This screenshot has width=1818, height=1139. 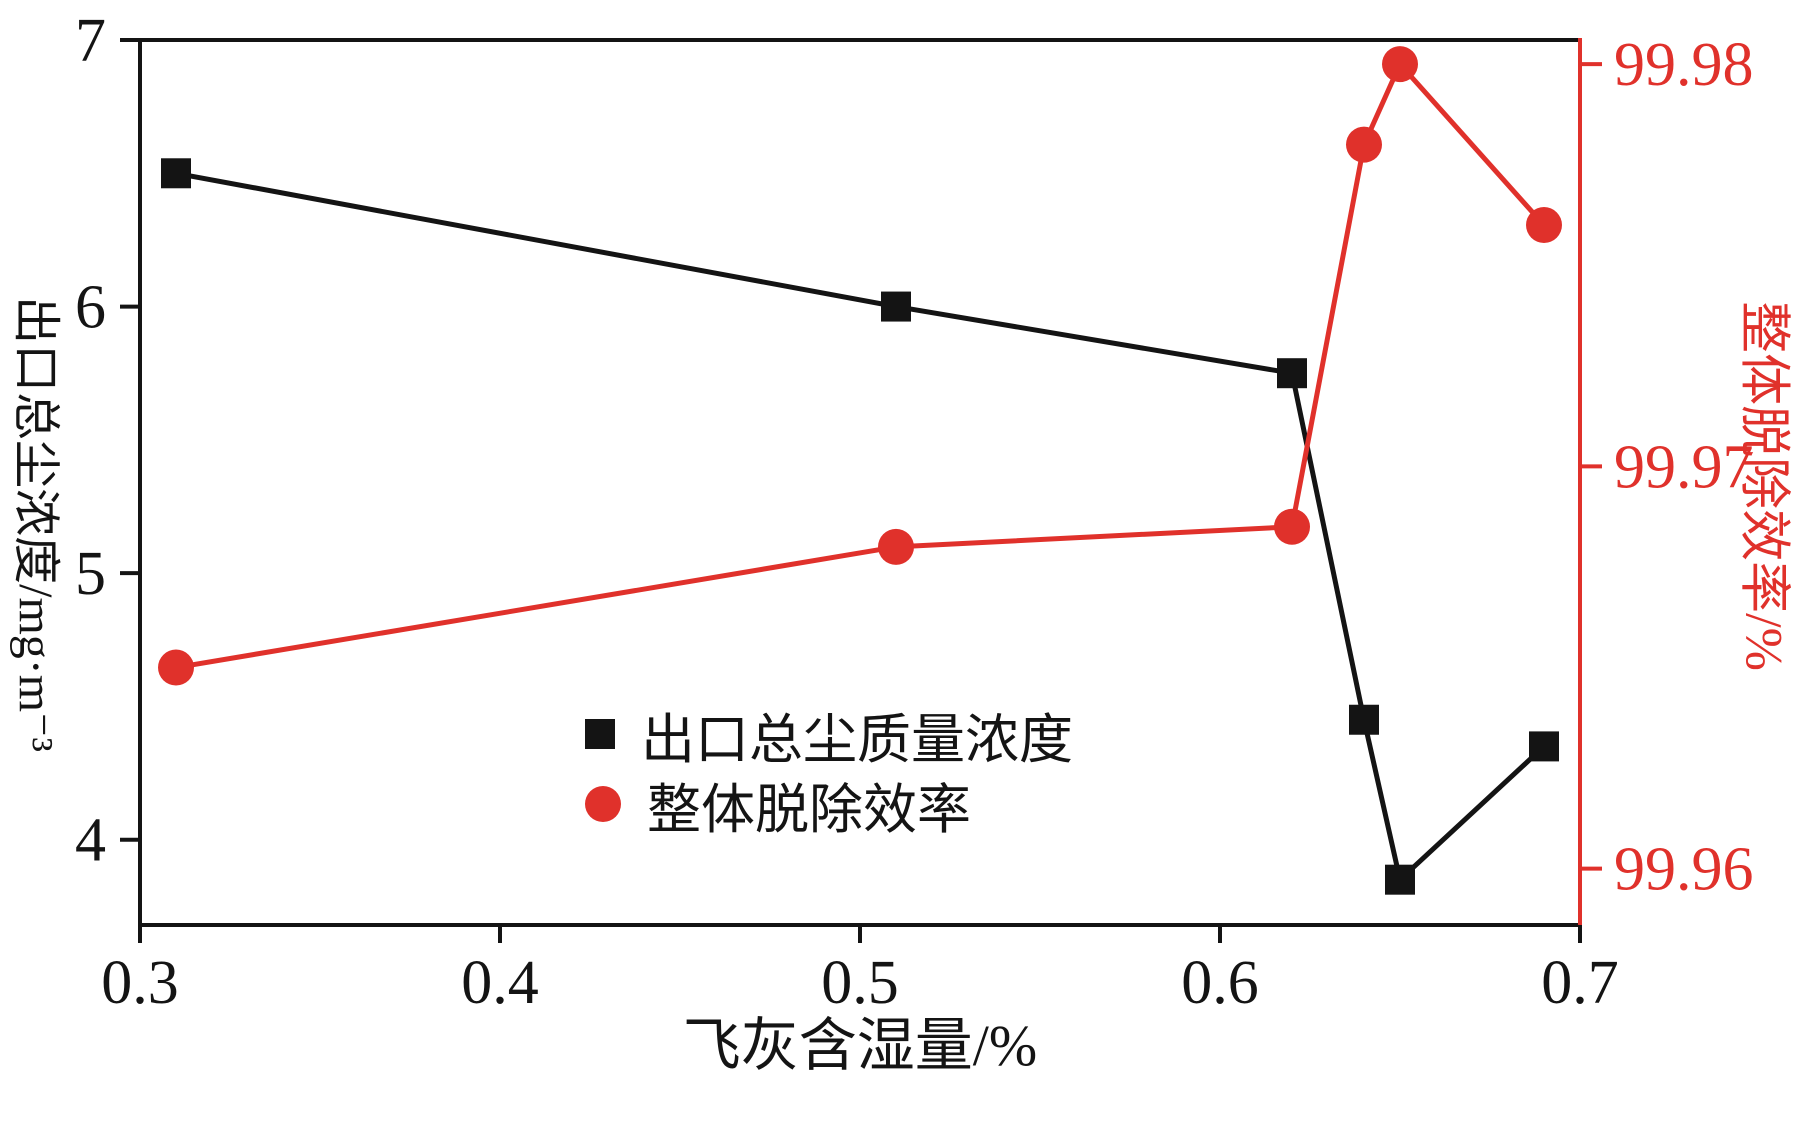 I want to click on y-left-tick-label: 4, so click(x=90, y=841).